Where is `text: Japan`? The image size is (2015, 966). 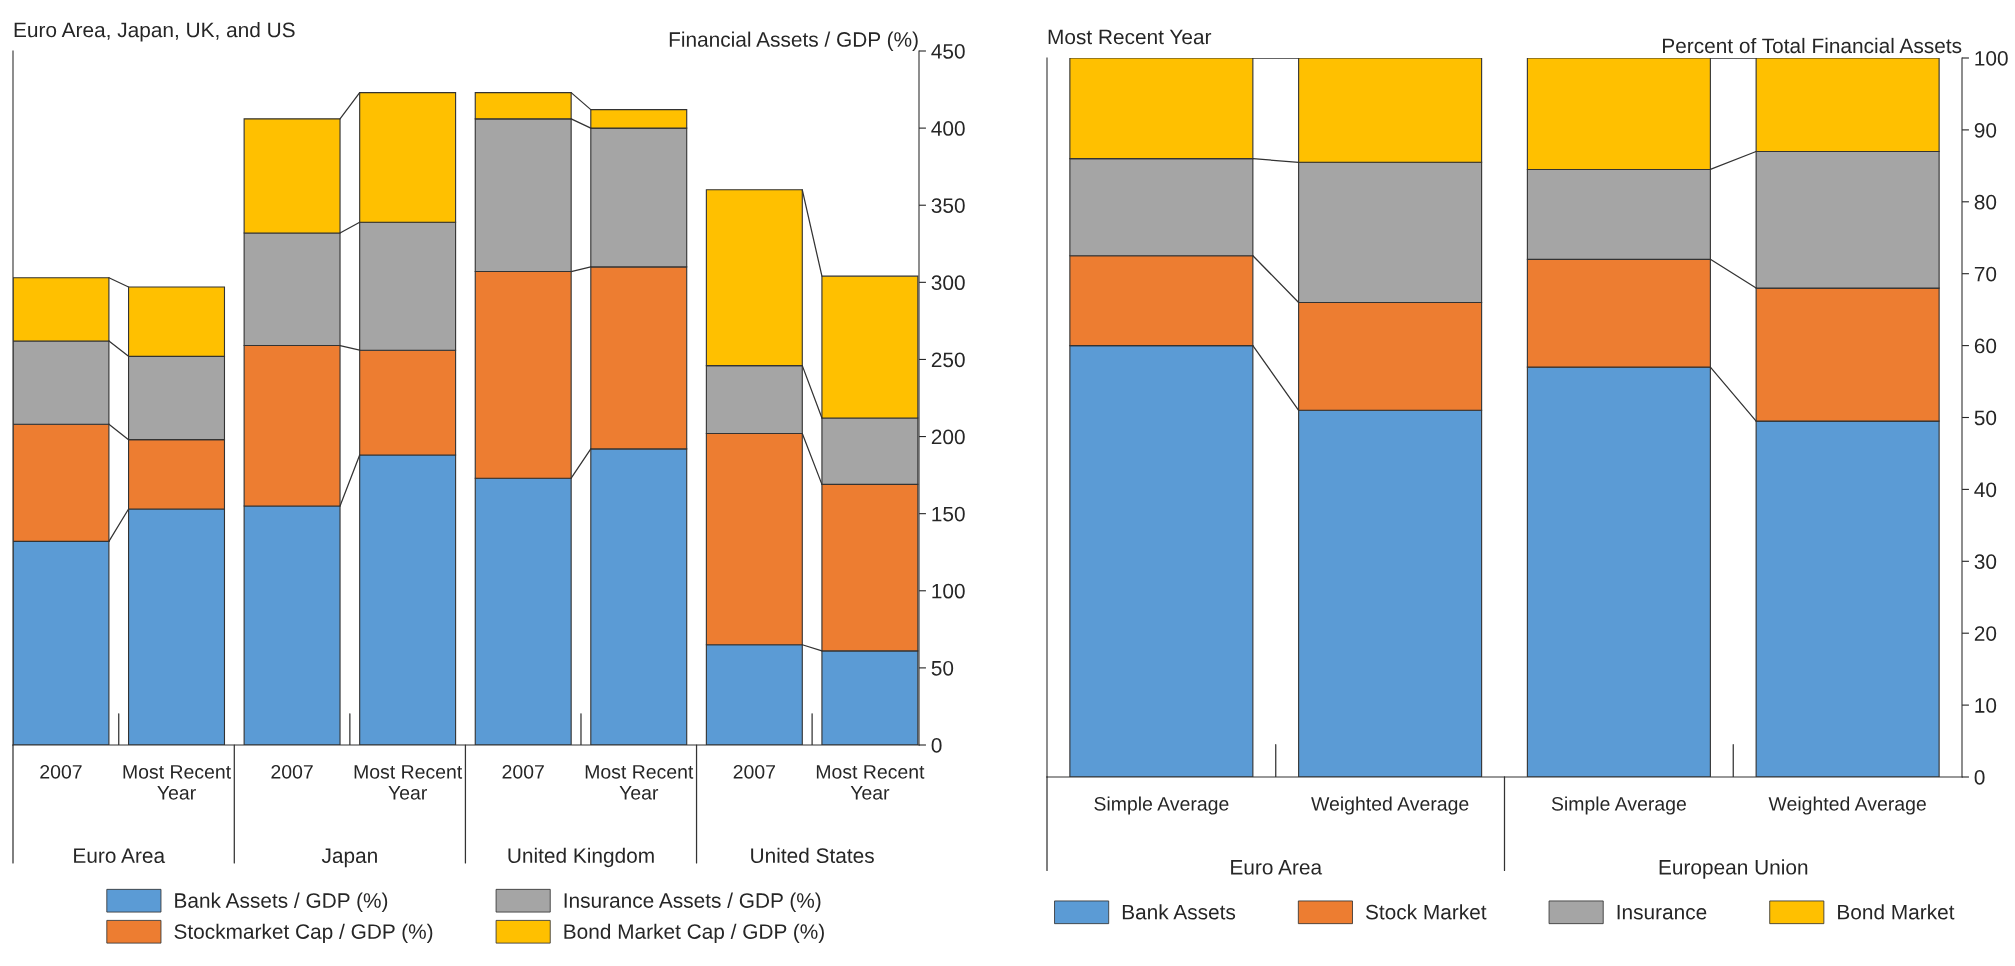 text: Japan is located at coordinates (349, 858).